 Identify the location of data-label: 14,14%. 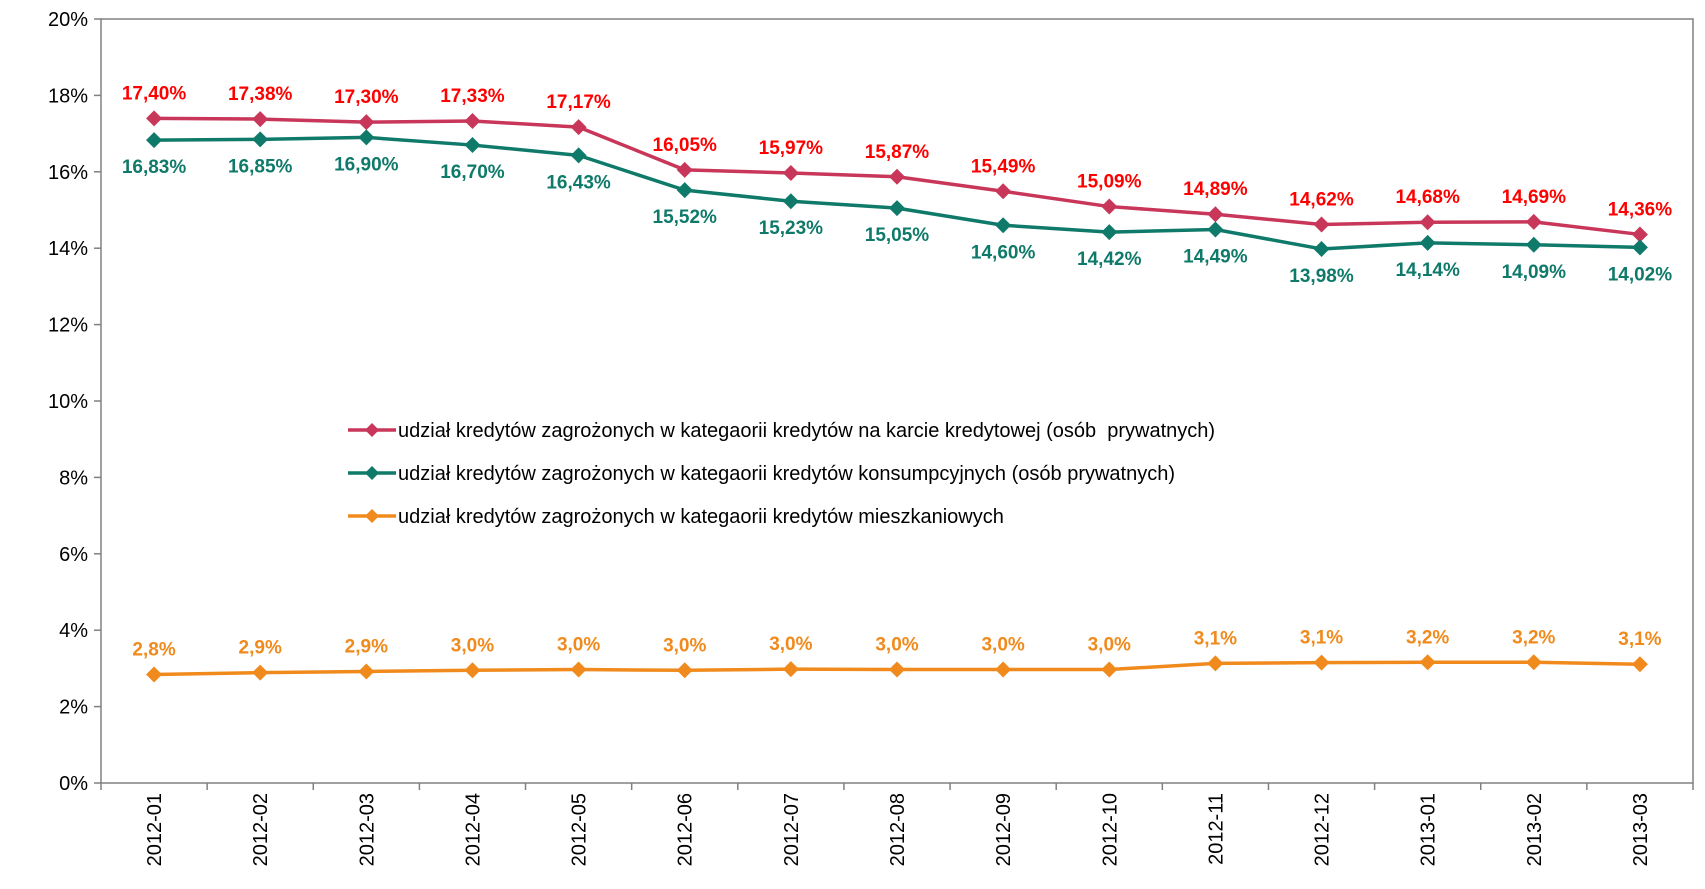
(1427, 270).